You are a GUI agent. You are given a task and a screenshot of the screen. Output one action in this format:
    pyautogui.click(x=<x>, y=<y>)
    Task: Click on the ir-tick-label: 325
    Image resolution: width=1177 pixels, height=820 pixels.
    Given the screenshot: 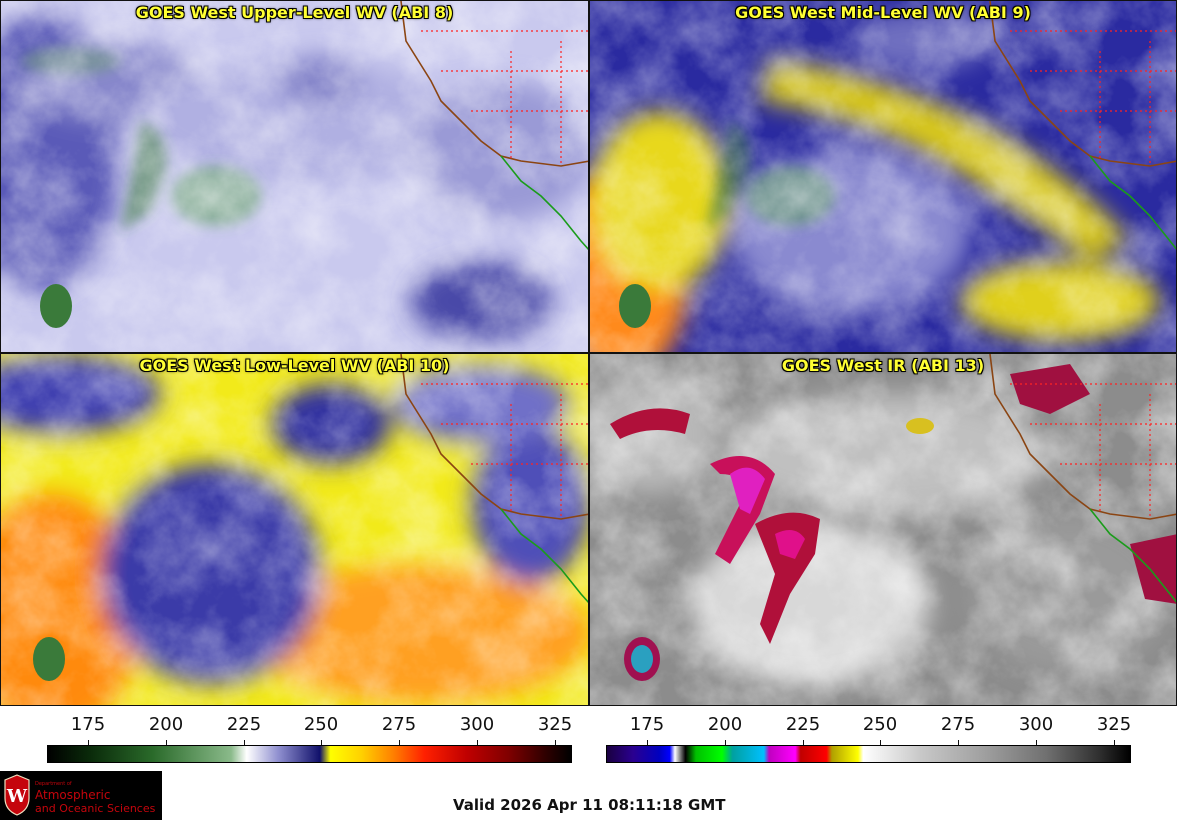 What is the action you would take?
    pyautogui.click(x=1114, y=724)
    